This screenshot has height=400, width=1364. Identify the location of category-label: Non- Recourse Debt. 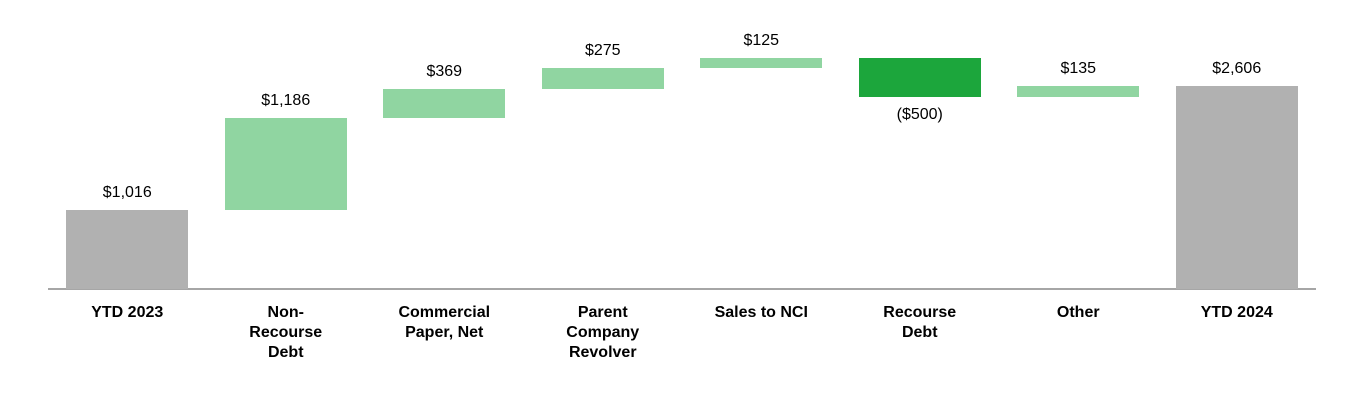
(286, 332).